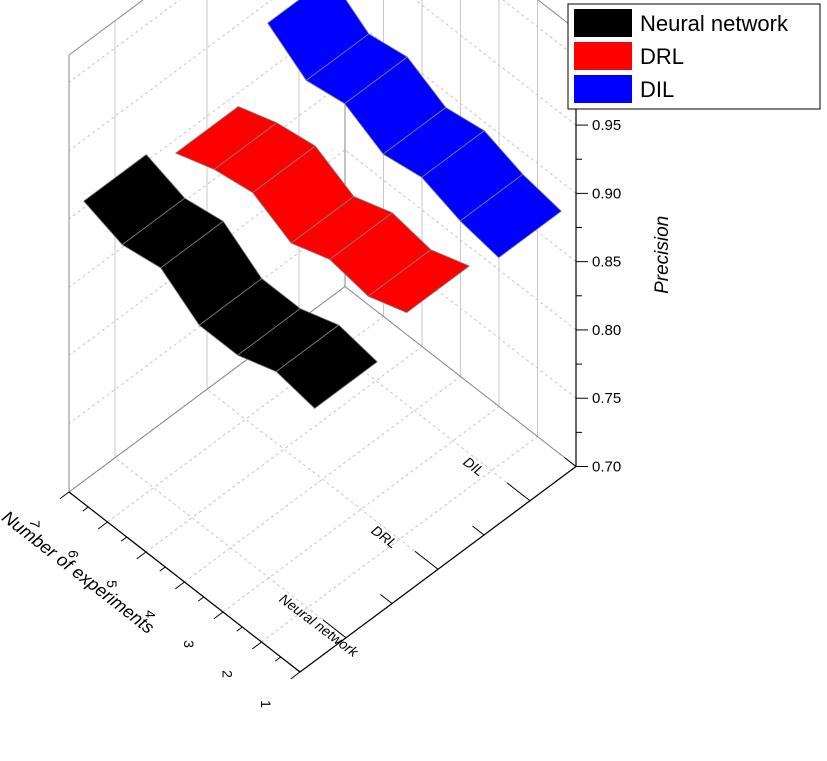 The height and width of the screenshot is (761, 827). What do you see at coordinates (112, 584) in the screenshot?
I see `x-tick-label: 5` at bounding box center [112, 584].